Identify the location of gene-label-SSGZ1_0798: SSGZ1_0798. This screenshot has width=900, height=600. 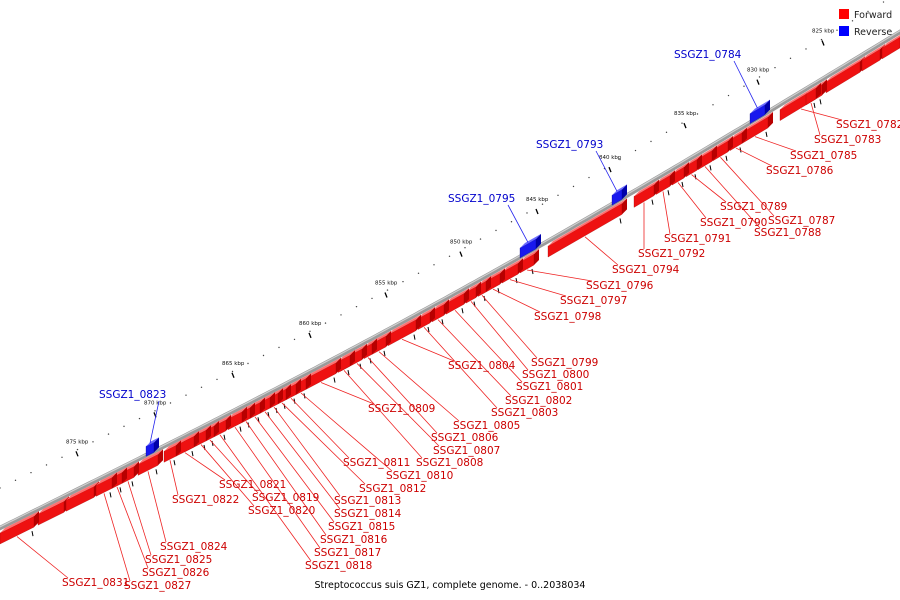
(546, 305).